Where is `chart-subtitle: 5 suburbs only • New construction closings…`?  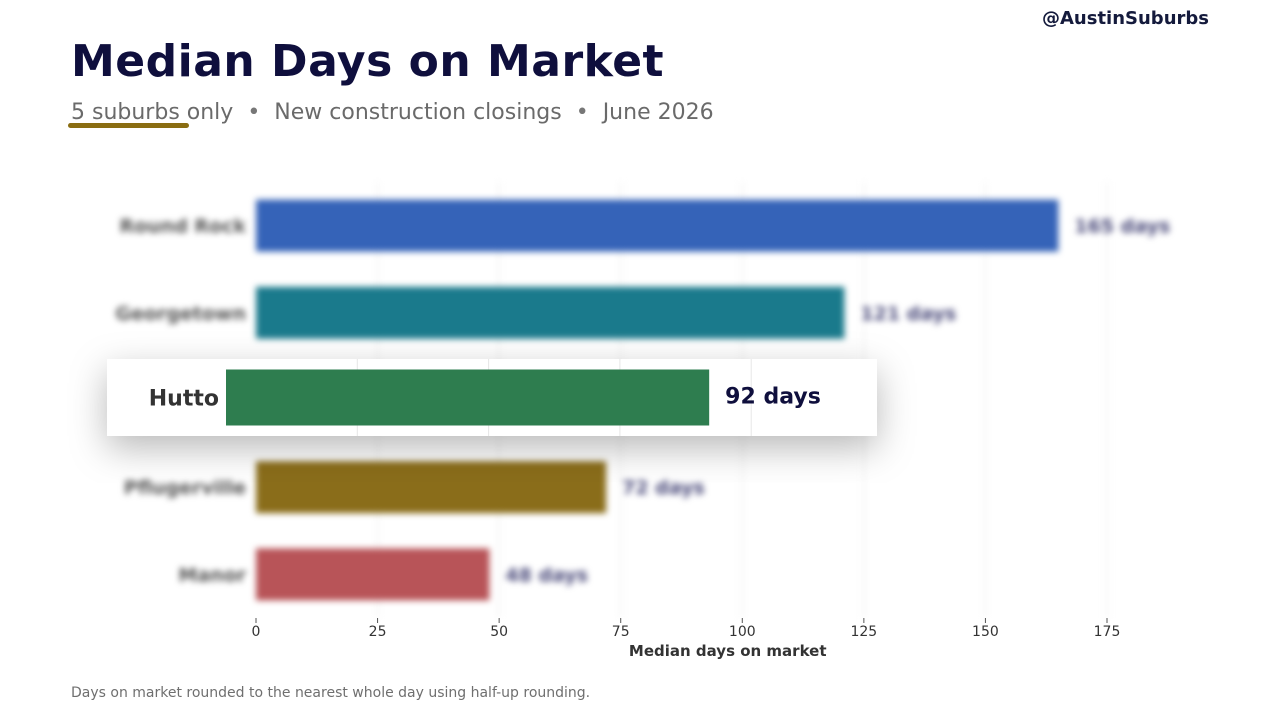 chart-subtitle: 5 suburbs only • New construction closings… is located at coordinates (392, 112).